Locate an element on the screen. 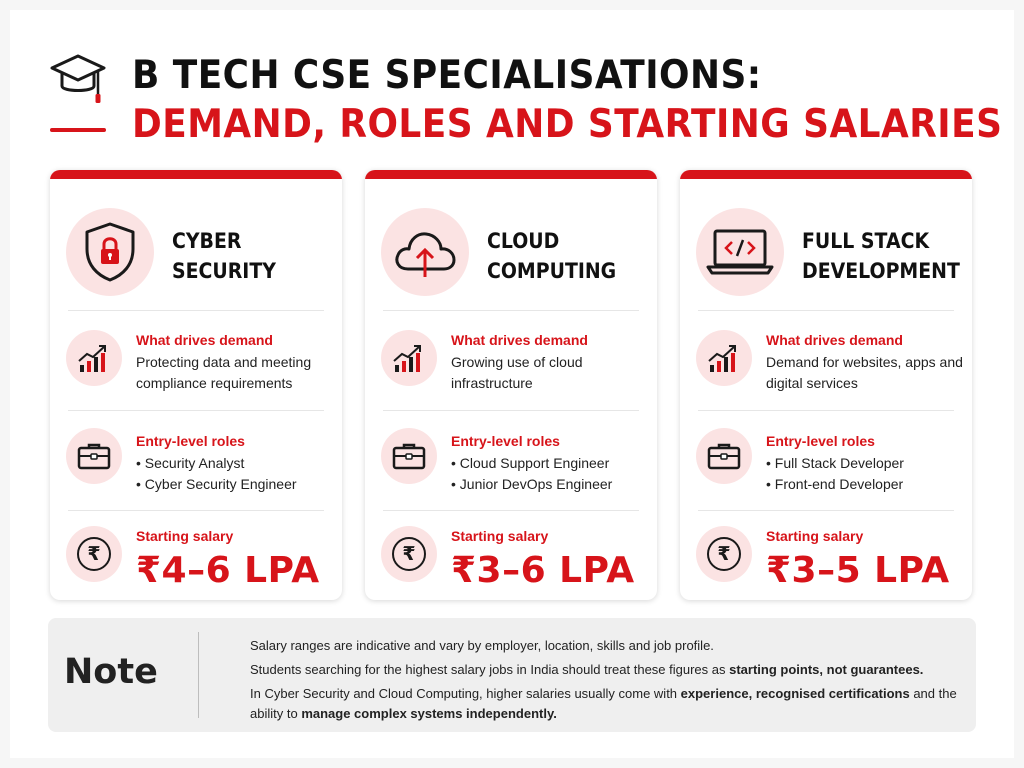 The height and width of the screenshot is (768, 1024). role-item: Cyber Security Engineer is located at coordinates (236, 484).